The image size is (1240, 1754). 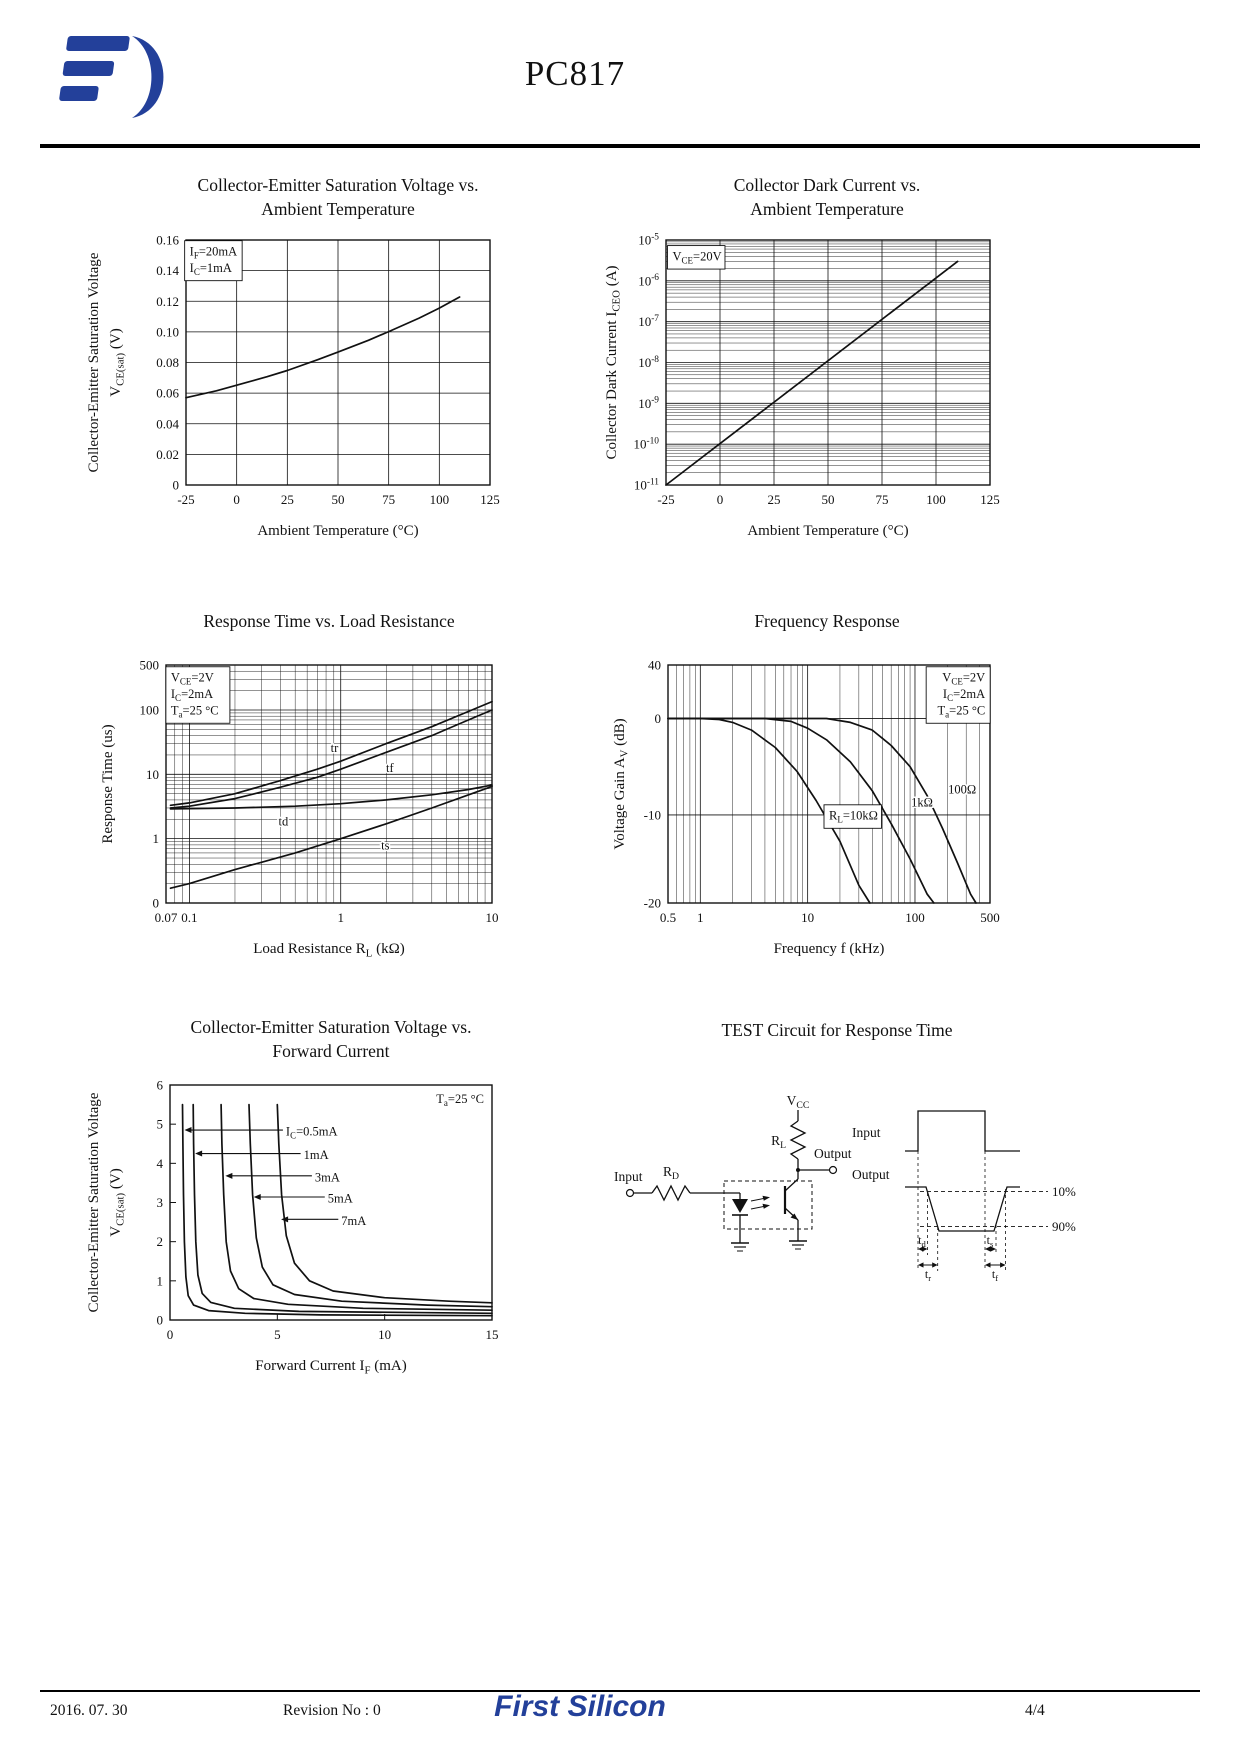 What do you see at coordinates (89, 1710) in the screenshot?
I see `footer-date: 2016. 07. 30` at bounding box center [89, 1710].